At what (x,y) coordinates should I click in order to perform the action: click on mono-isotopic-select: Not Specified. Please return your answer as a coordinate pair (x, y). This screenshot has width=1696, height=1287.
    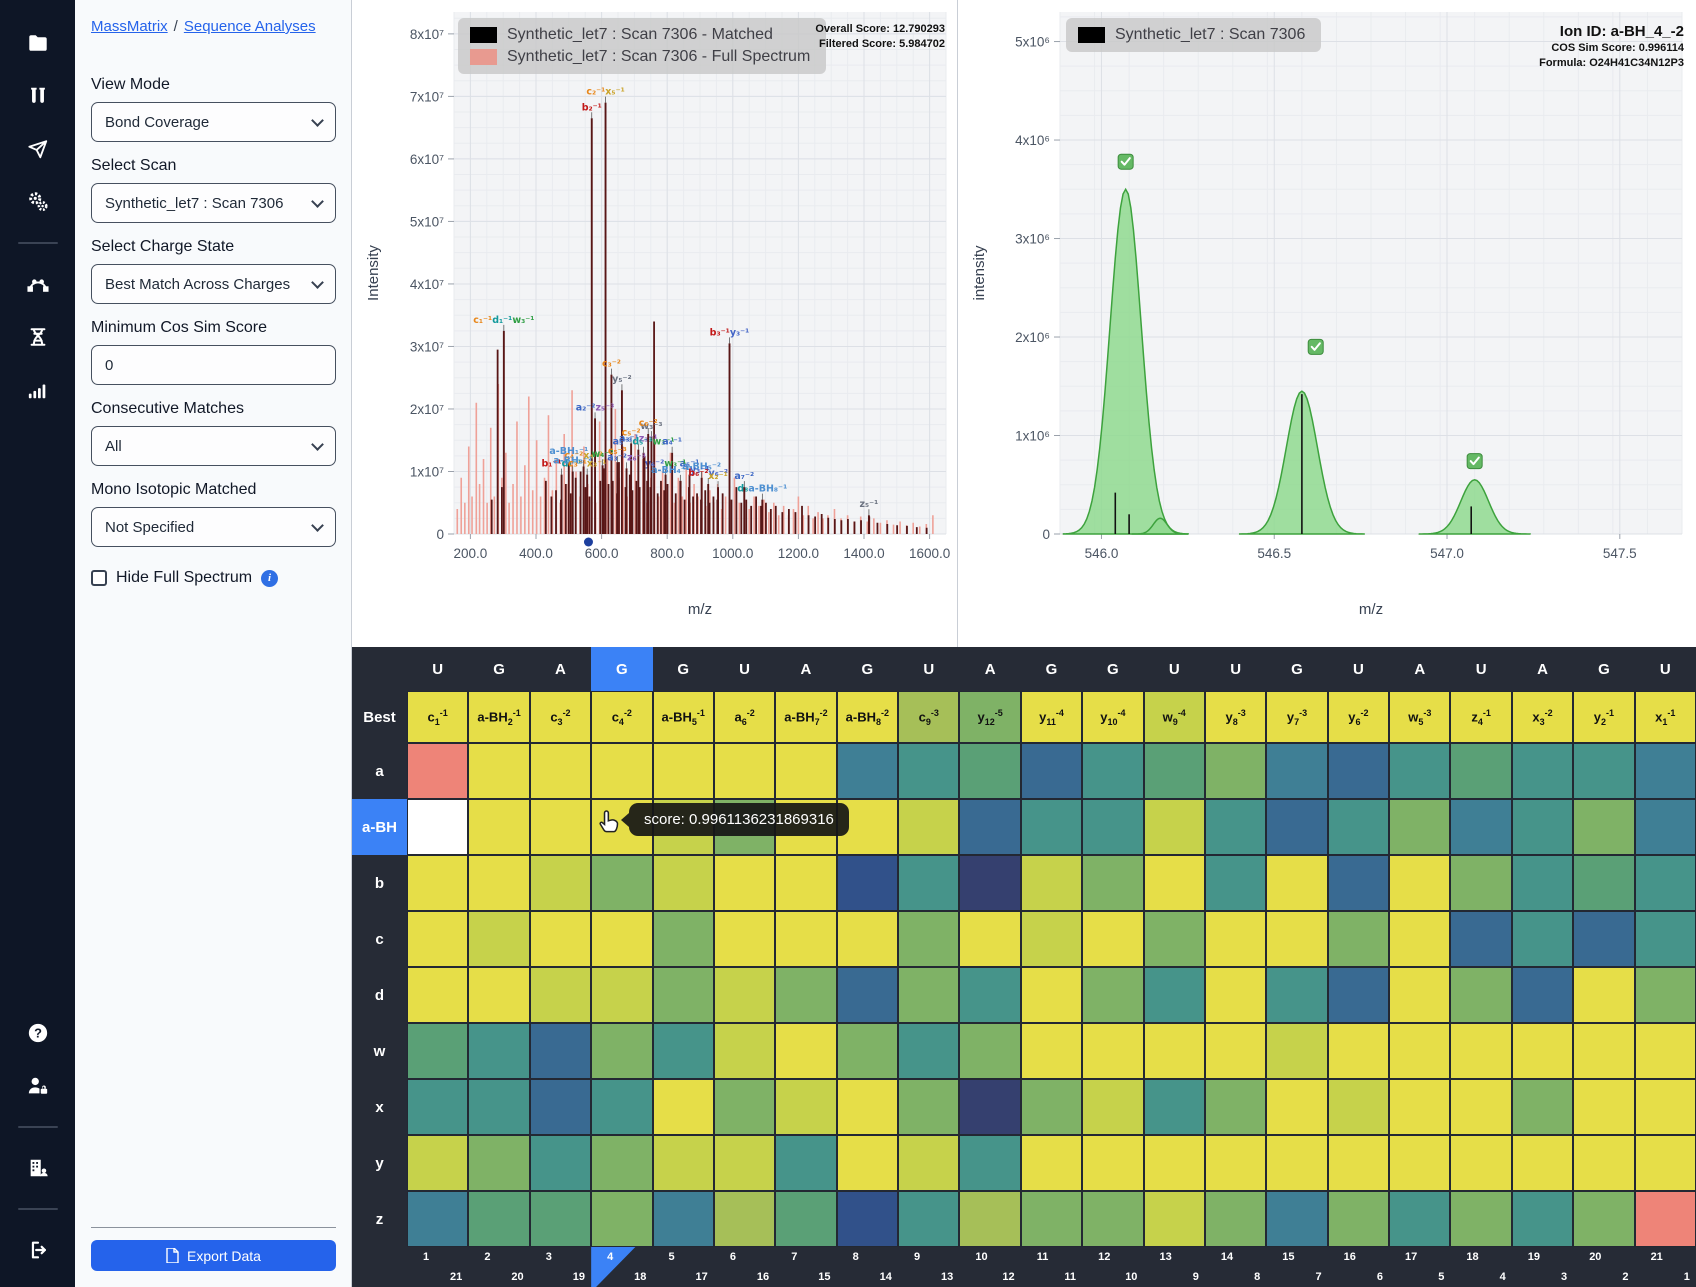
    Looking at the image, I should click on (213, 527).